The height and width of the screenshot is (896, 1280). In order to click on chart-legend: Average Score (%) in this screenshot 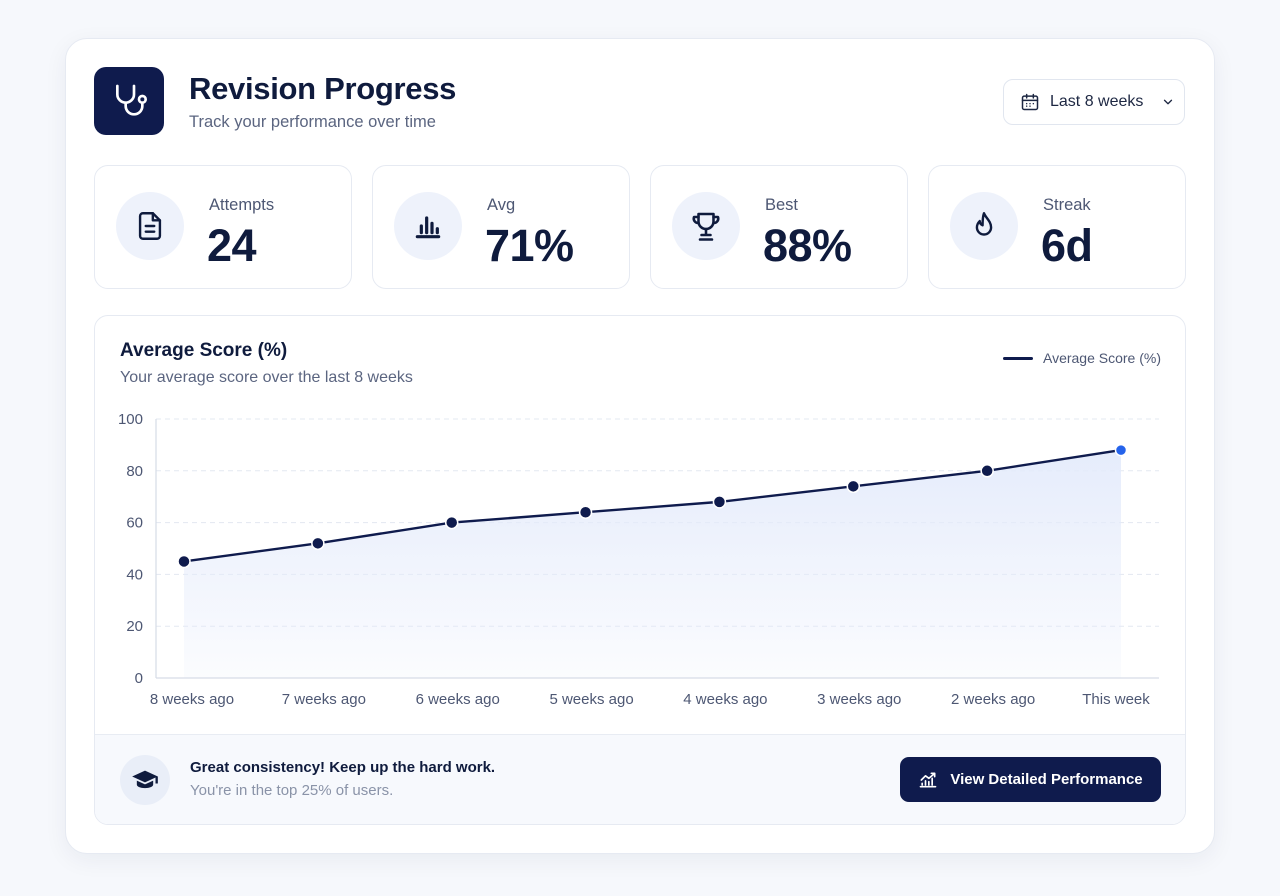, I will do `click(1081, 358)`.